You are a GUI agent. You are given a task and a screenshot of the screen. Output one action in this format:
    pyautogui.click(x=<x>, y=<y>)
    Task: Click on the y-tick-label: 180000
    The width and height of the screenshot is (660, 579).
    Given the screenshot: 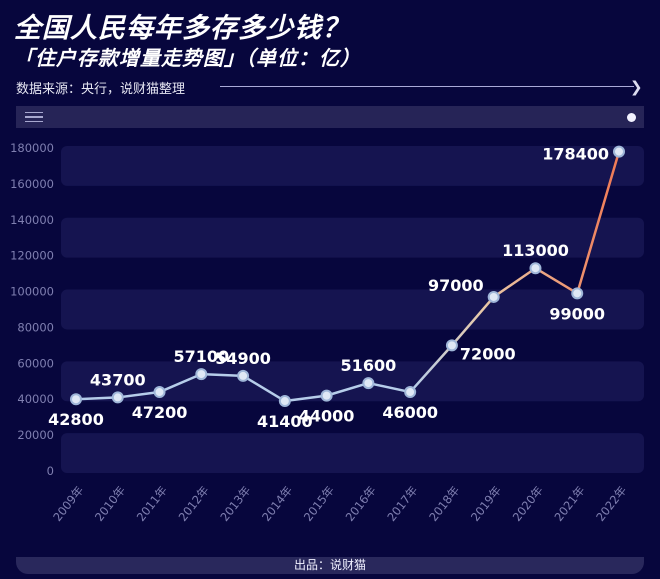 What is the action you would take?
    pyautogui.click(x=32, y=148)
    